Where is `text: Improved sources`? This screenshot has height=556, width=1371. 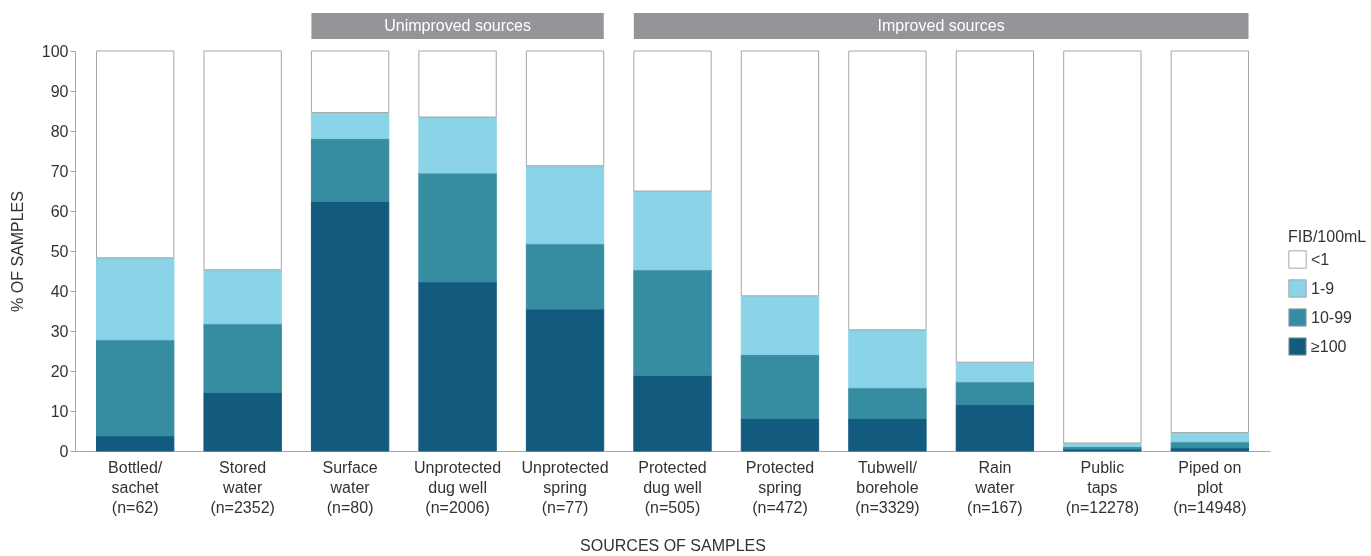
text: Improved sources is located at coordinates (941, 25).